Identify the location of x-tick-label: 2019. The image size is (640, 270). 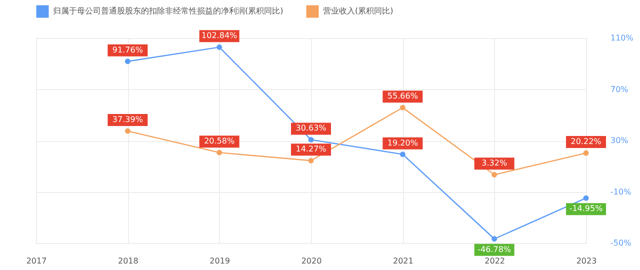
(220, 261).